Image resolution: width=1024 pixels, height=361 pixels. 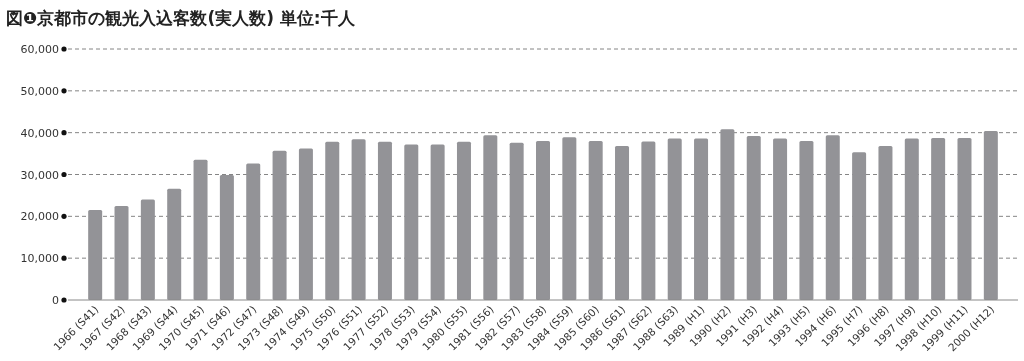 What do you see at coordinates (39, 49) in the screenshot?
I see `y-tick-label: 60,000` at bounding box center [39, 49].